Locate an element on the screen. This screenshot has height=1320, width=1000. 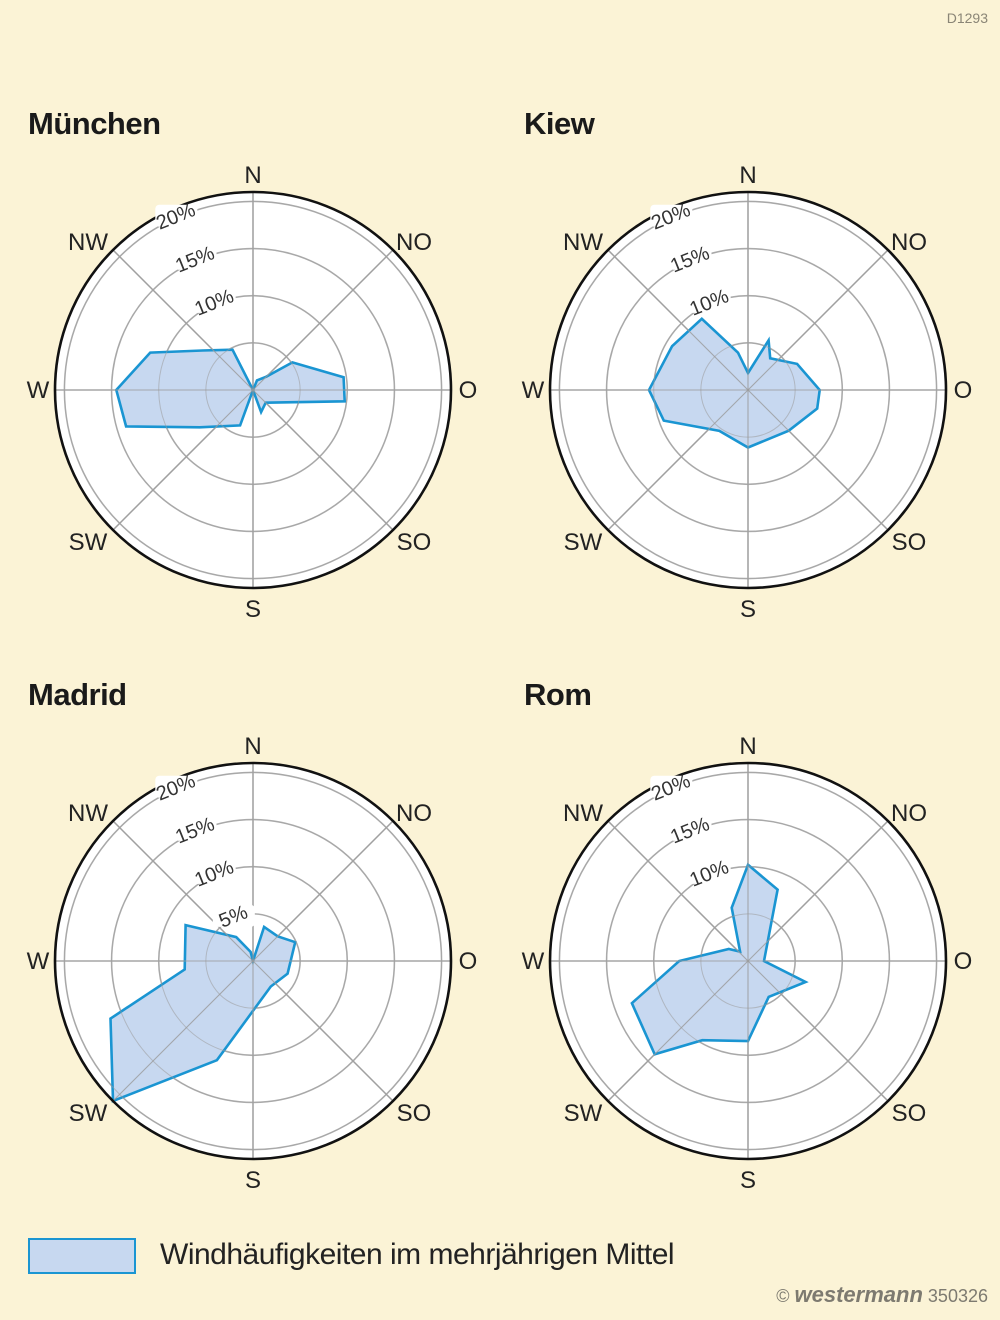
chart-title: Rom is located at coordinates (557, 694).